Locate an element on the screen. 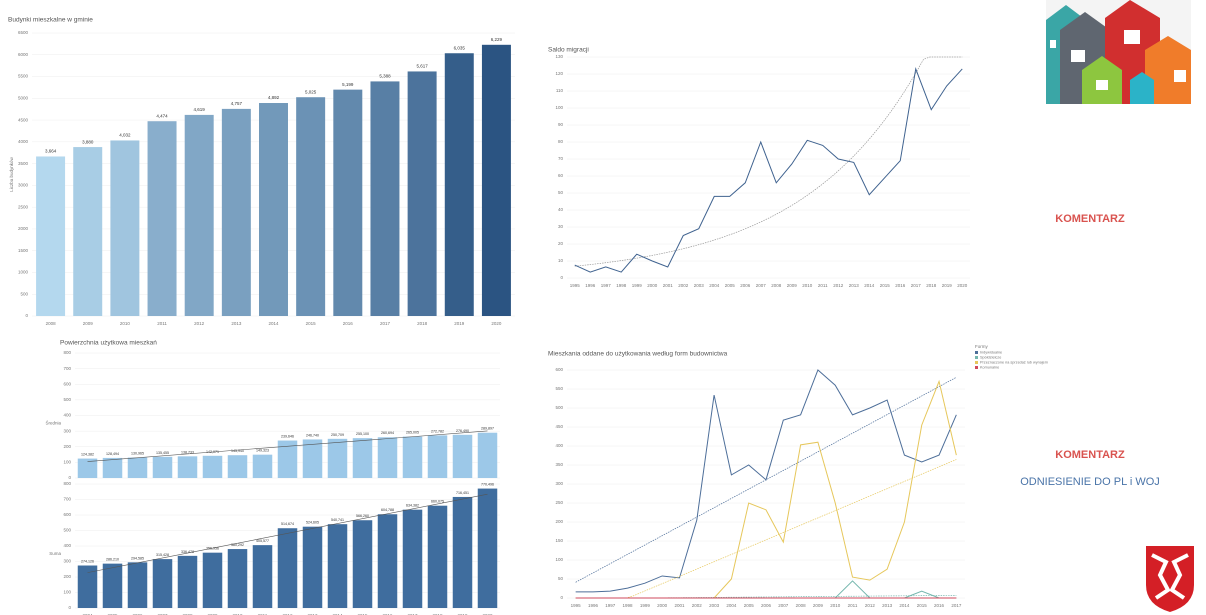  value-label: 260,694 is located at coordinates (387, 433).